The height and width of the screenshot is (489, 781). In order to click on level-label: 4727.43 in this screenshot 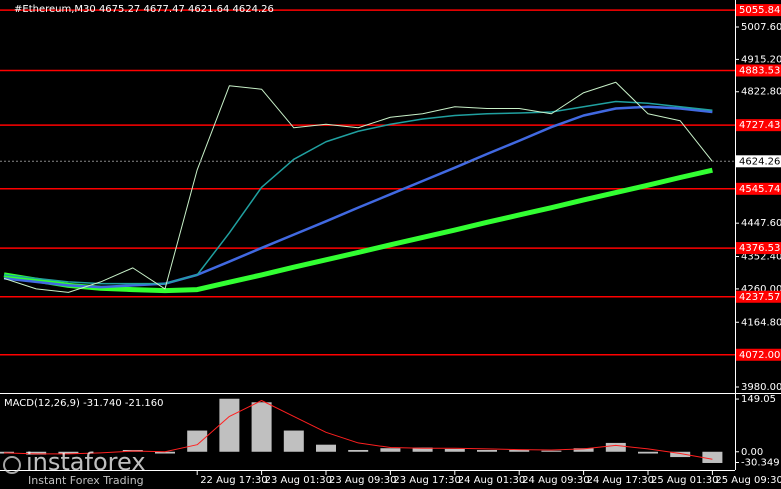, I will do `click(759, 125)`.